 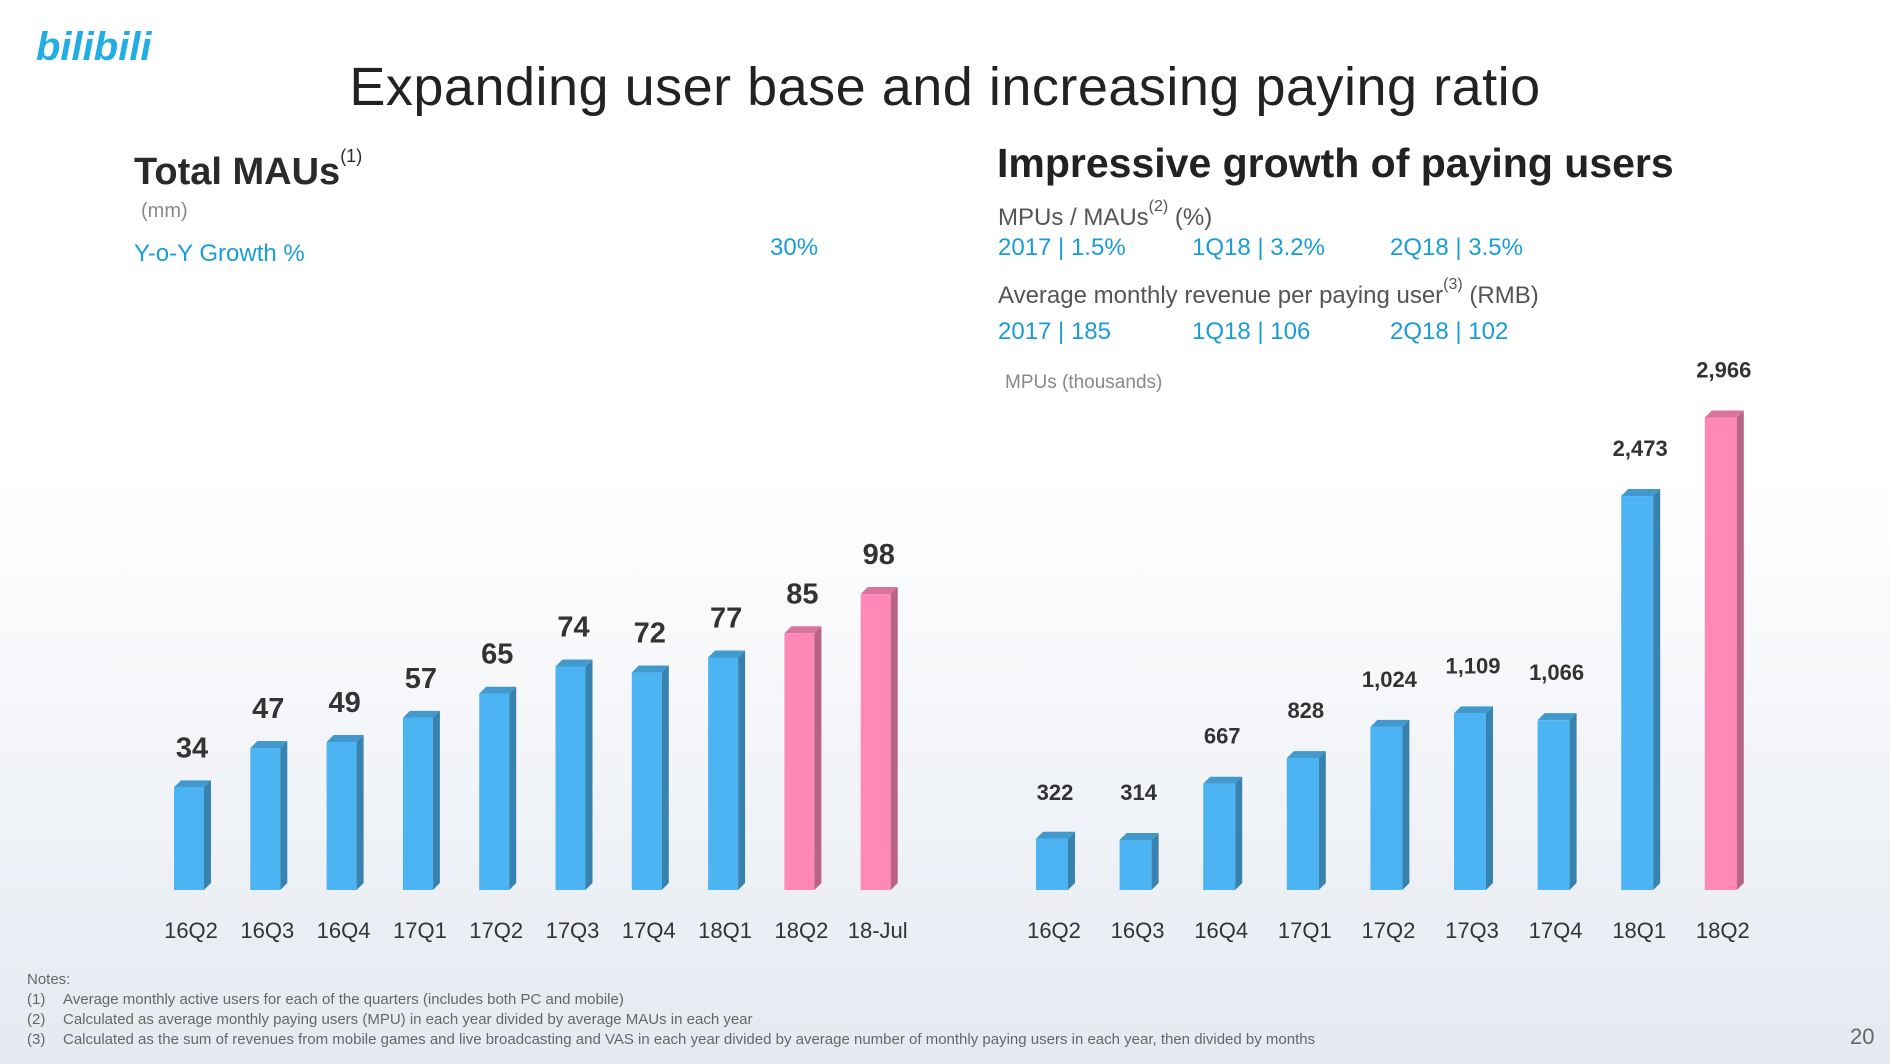 I want to click on mau-category-label-9: 18-Jul, so click(x=878, y=930).